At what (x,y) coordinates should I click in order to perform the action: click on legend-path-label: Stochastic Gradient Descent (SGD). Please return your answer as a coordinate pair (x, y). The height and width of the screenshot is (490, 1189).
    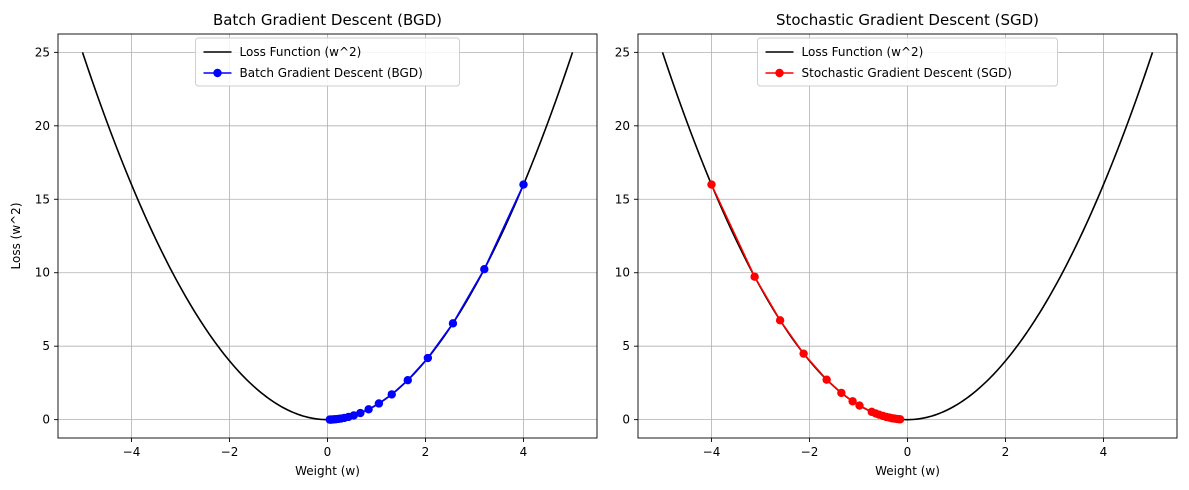
    Looking at the image, I should click on (907, 73).